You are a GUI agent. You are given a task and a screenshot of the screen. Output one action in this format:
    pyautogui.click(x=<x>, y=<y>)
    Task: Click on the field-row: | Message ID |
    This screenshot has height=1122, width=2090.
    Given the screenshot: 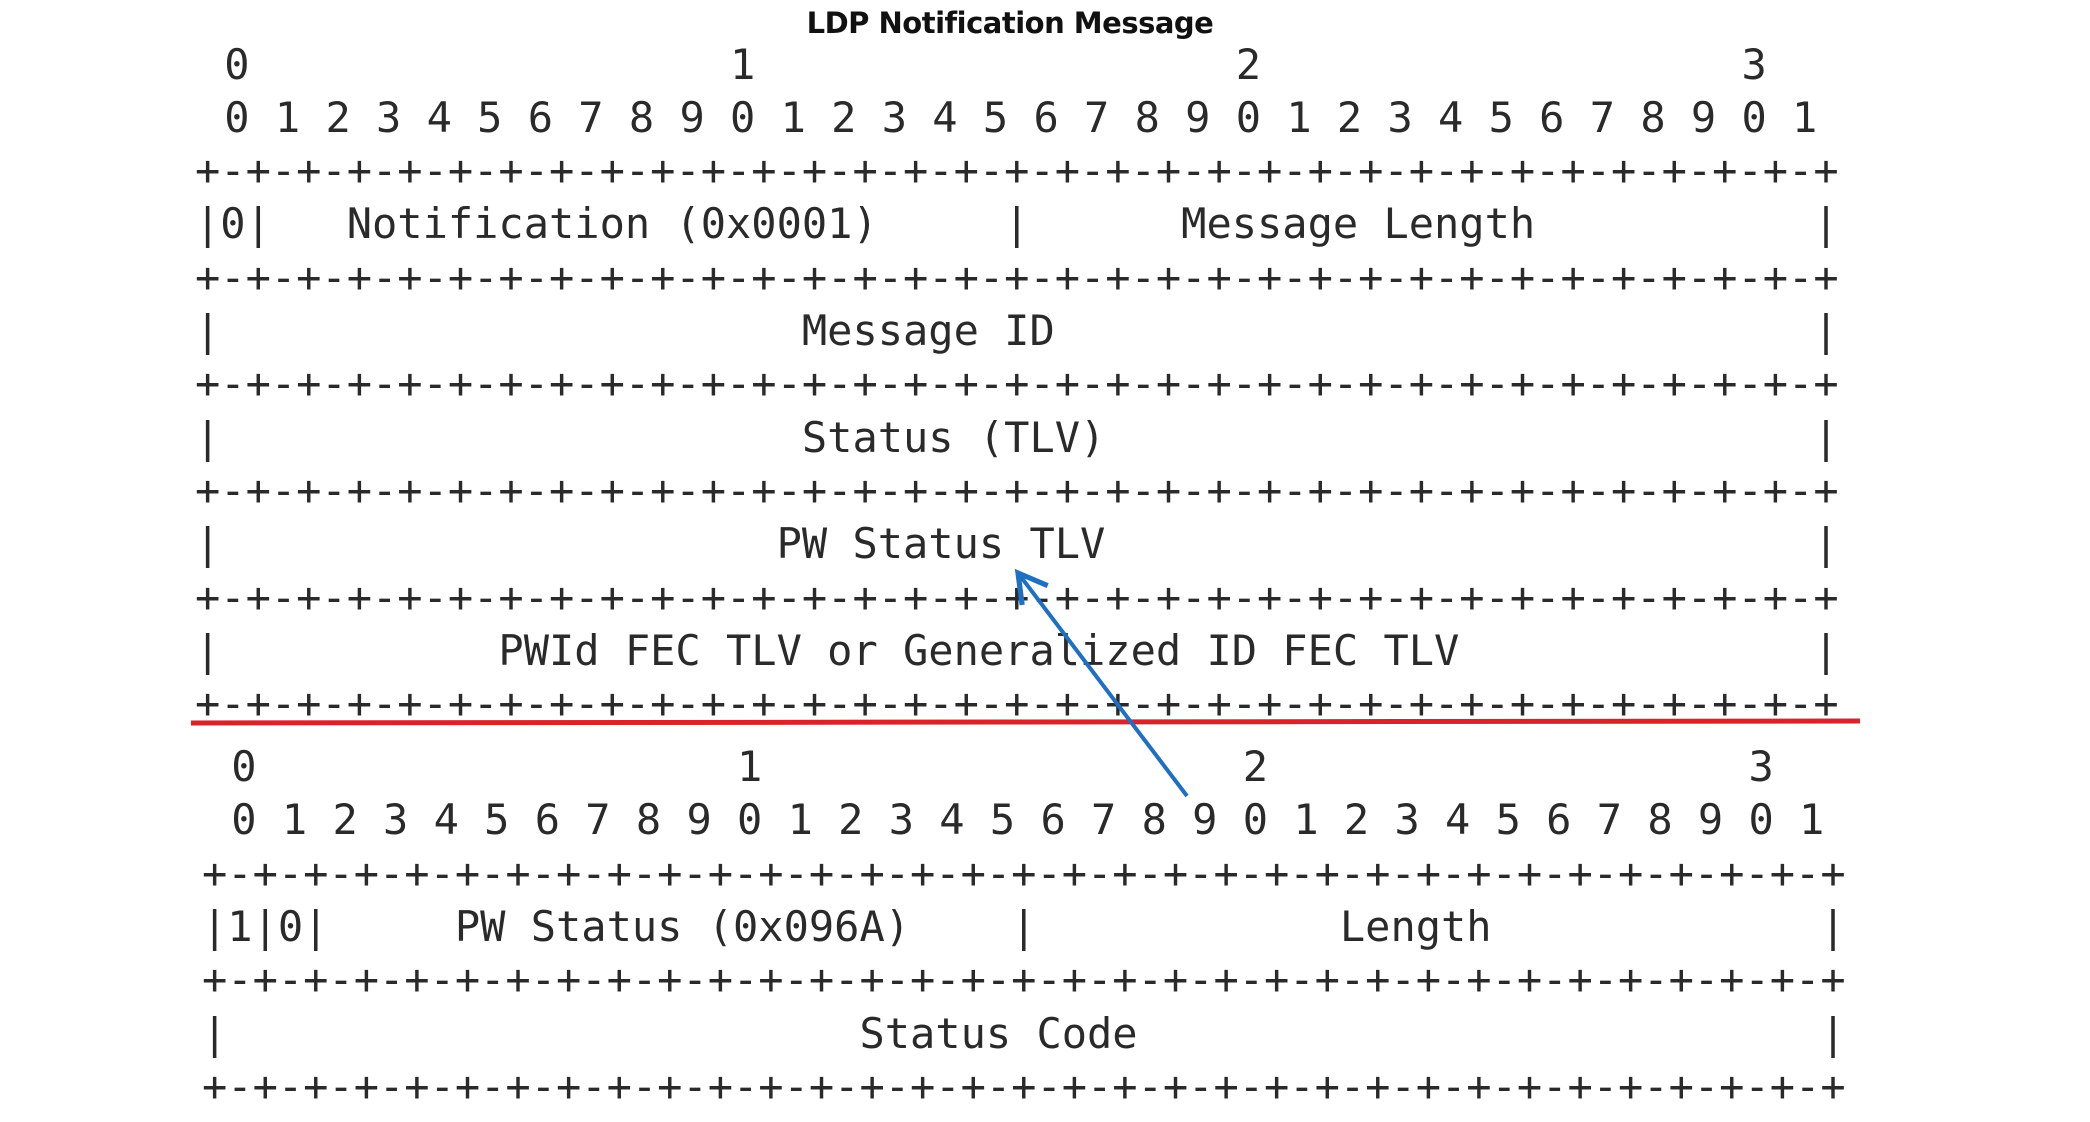 What is the action you would take?
    pyautogui.click(x=1017, y=331)
    